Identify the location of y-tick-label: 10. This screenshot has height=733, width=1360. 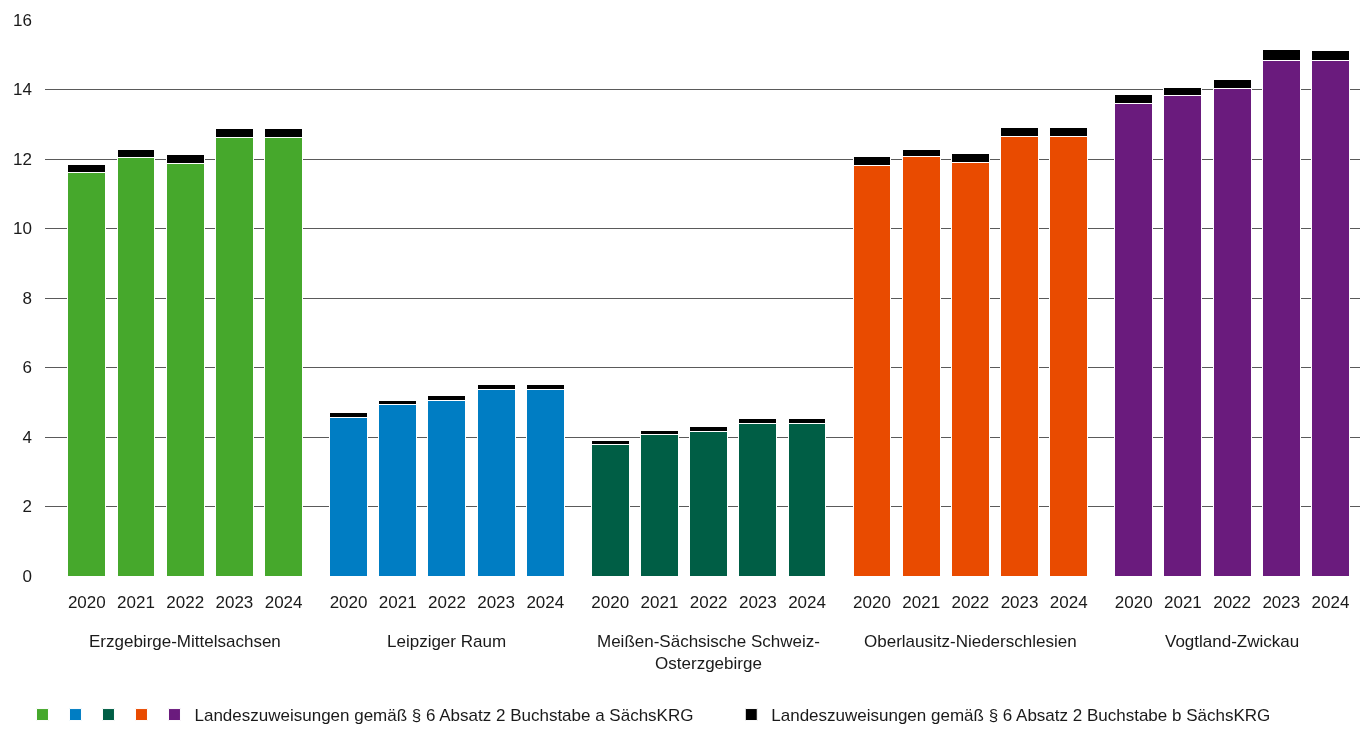
(22, 229).